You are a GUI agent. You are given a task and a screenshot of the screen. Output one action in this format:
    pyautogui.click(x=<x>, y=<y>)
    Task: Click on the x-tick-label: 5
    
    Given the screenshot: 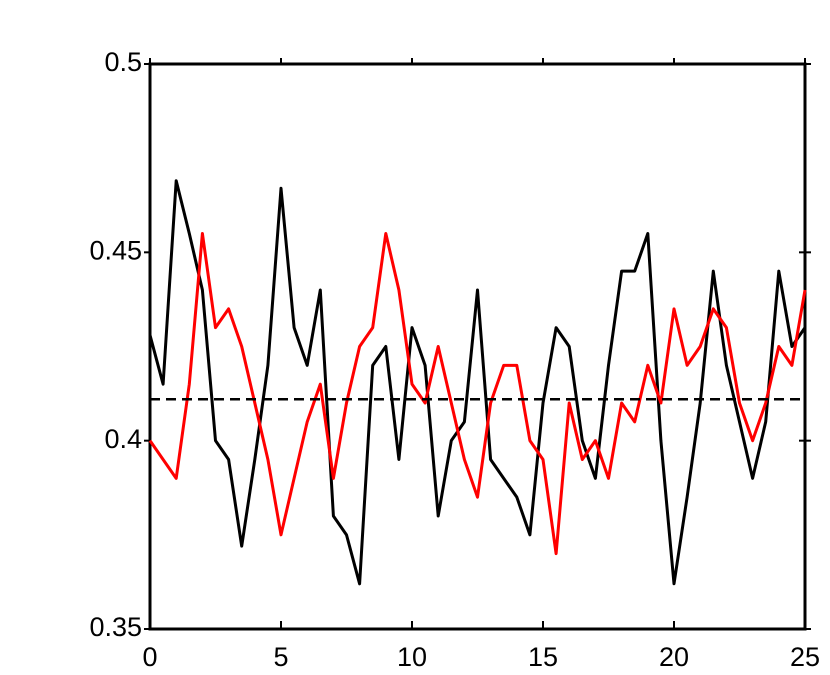 What is the action you would take?
    pyautogui.click(x=280, y=657)
    